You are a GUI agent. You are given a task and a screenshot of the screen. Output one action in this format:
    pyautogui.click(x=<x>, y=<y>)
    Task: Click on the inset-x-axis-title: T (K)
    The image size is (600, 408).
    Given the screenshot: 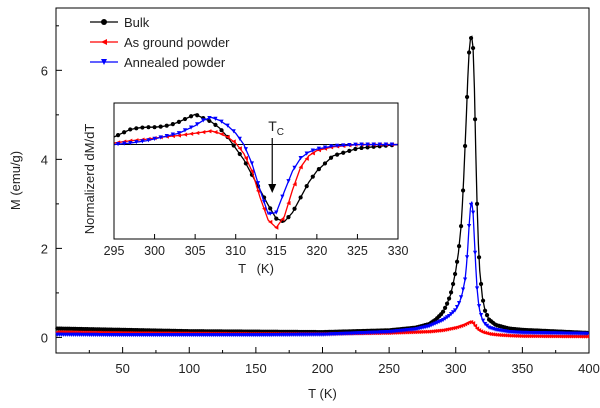 What is the action you would take?
    pyautogui.click(x=256, y=268)
    